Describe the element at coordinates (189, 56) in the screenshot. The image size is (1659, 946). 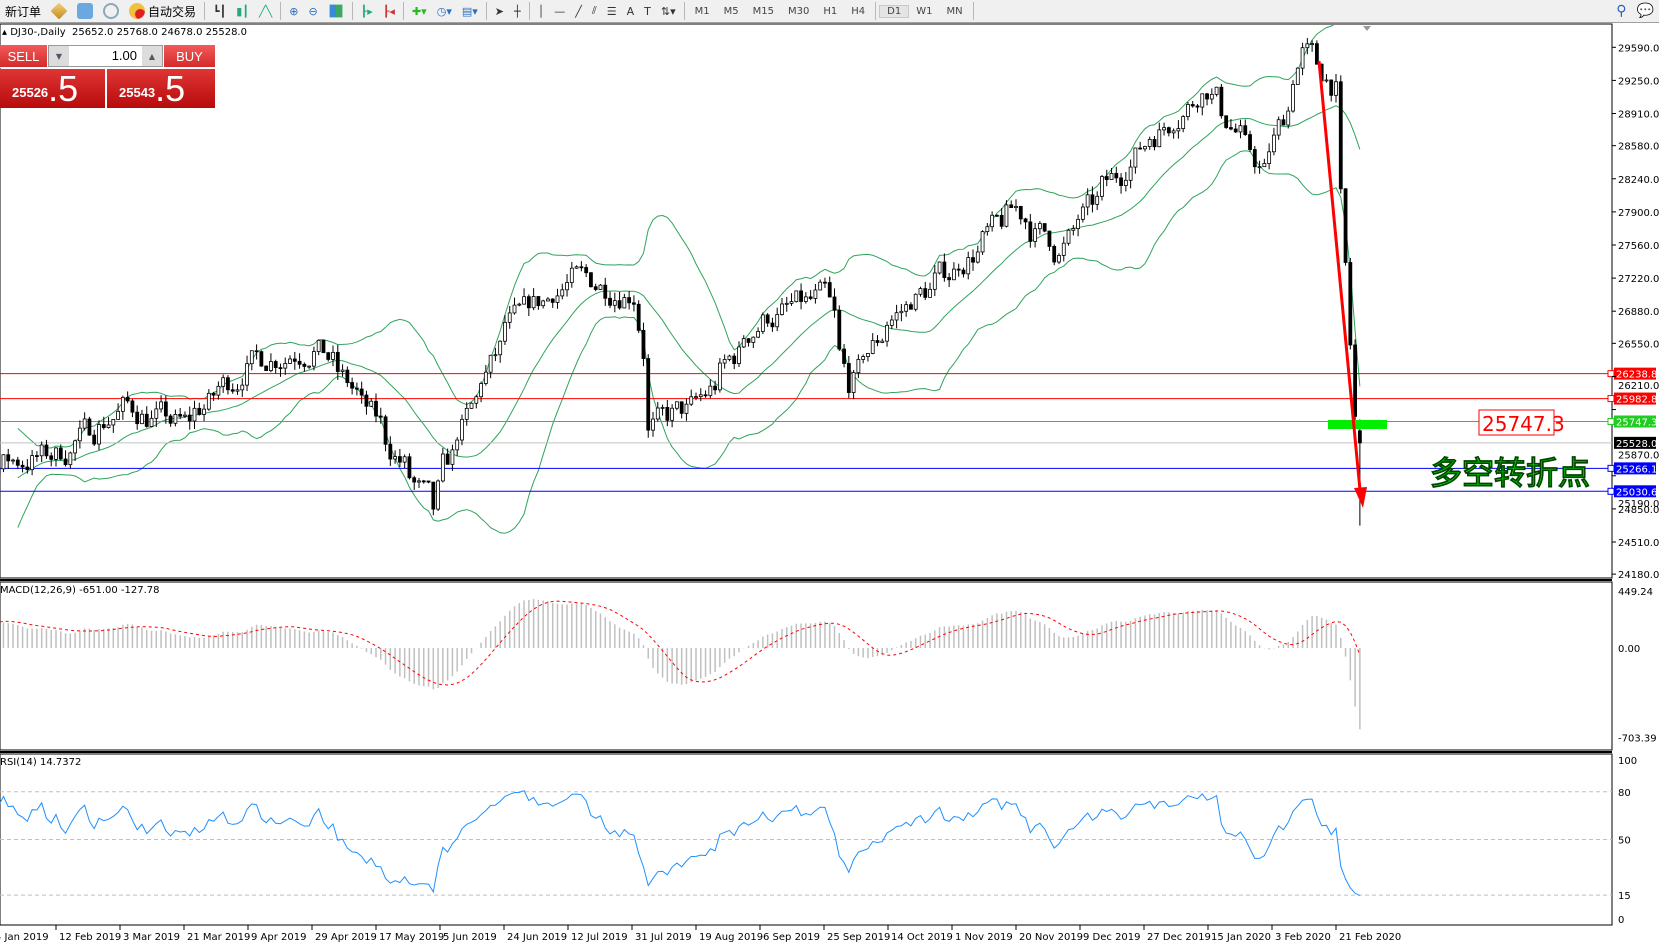
I see `buy-button: BUY` at that location.